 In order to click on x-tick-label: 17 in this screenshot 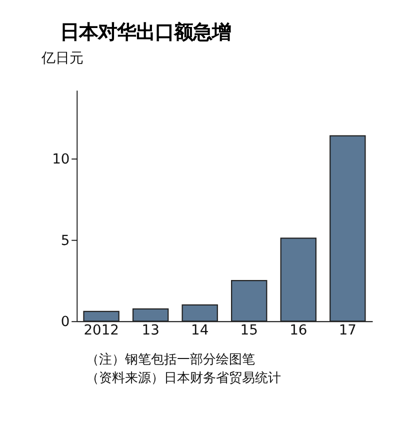, I will do `click(347, 330)`.